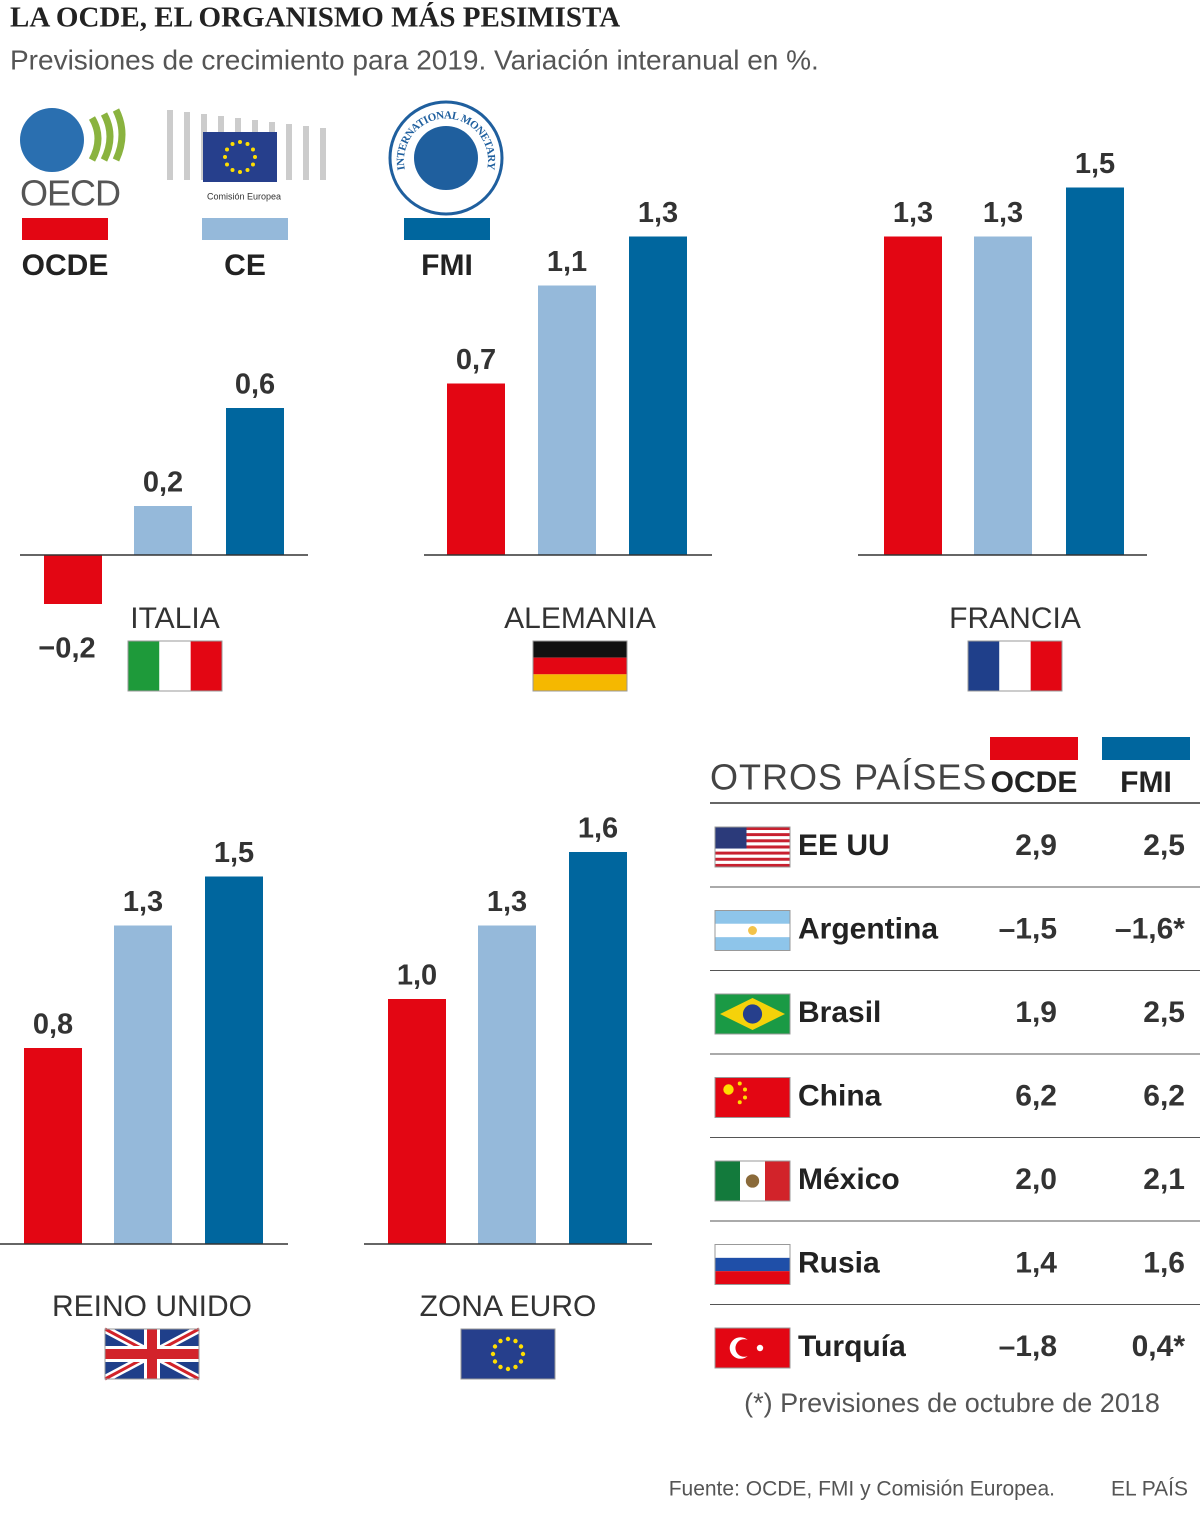 The image size is (1200, 1524). I want to click on value-label: −0,2, so click(66, 649).